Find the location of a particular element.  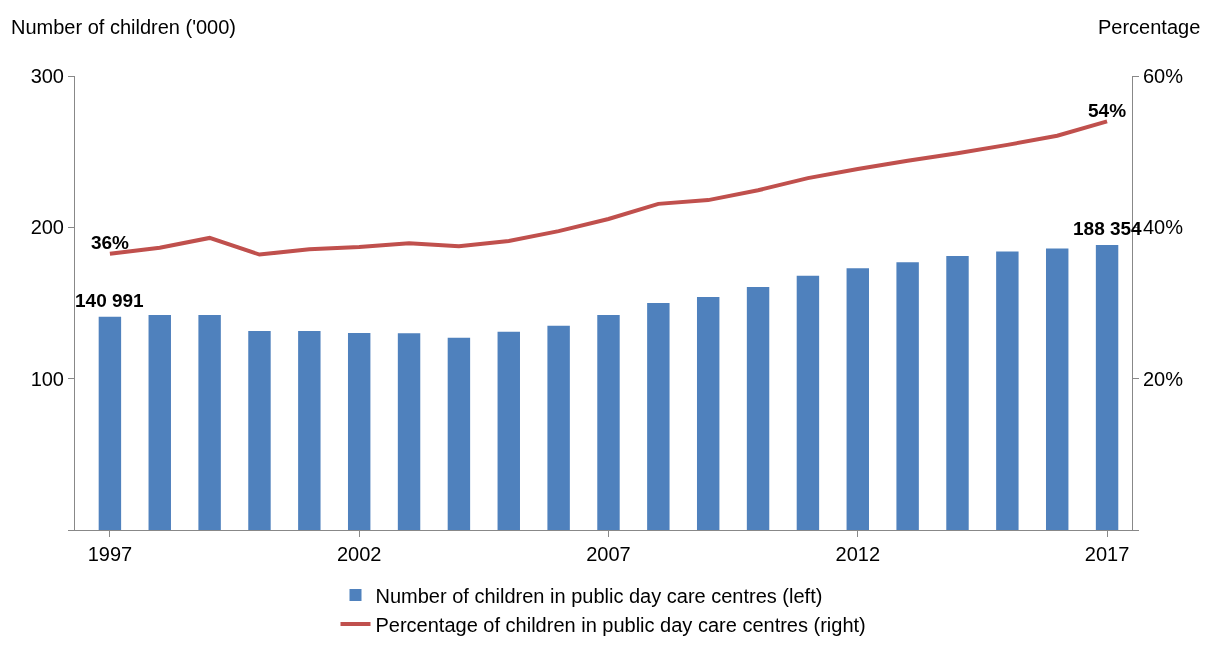

x-tick-label: 1997 is located at coordinates (110, 554).